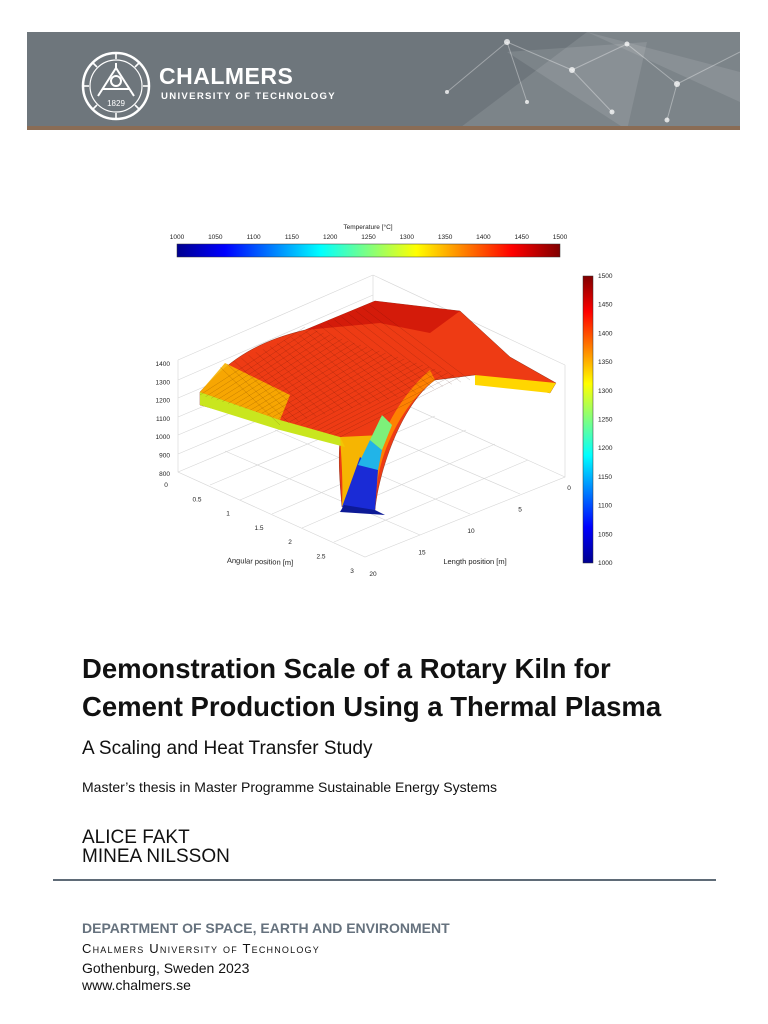 This screenshot has width=768, height=1024. Describe the element at coordinates (164, 456) in the screenshot. I see `z-axis-tick: 900` at that location.